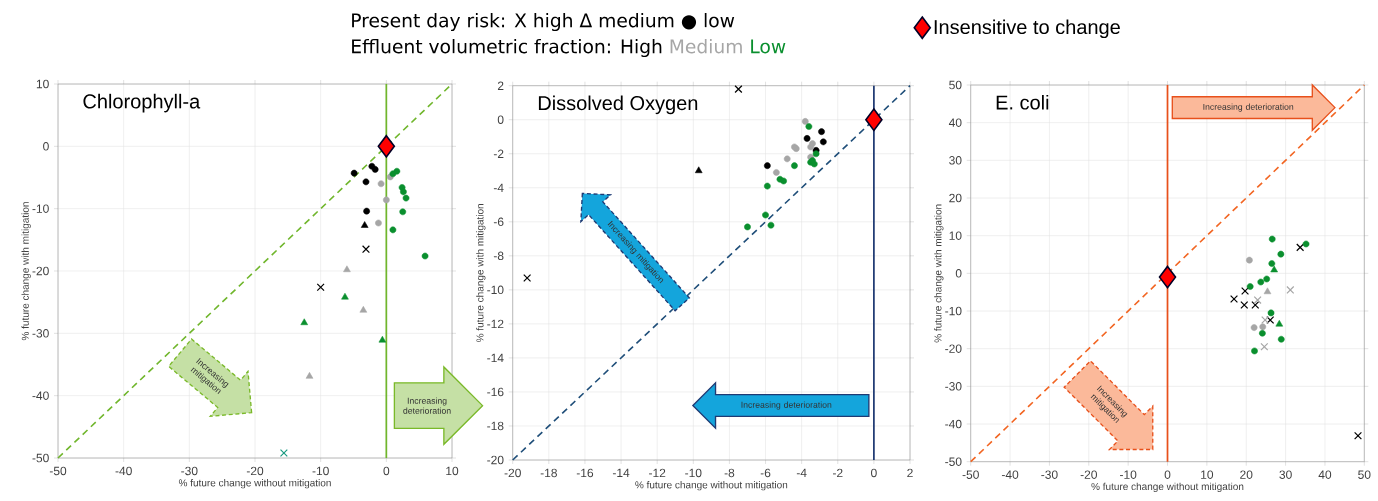 The image size is (1378, 501). I want to click on x-tick-label: -8, so click(729, 473).